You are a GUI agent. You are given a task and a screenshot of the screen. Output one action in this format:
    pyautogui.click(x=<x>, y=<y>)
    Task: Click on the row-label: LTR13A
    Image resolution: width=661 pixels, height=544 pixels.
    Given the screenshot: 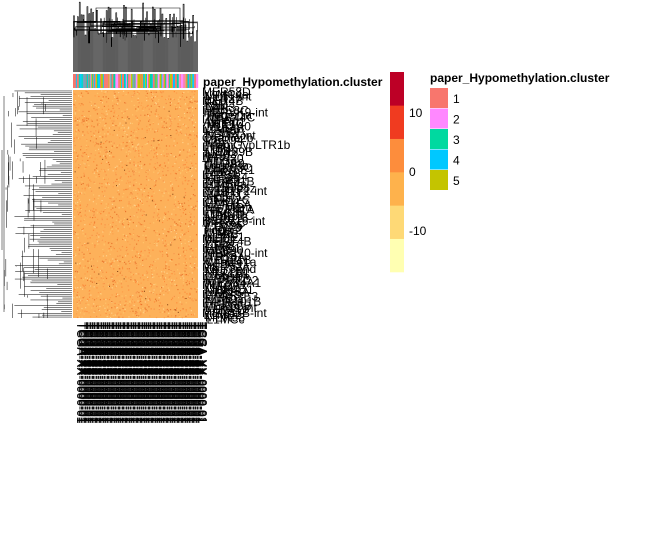 What is the action you would take?
    pyautogui.click(x=228, y=292)
    